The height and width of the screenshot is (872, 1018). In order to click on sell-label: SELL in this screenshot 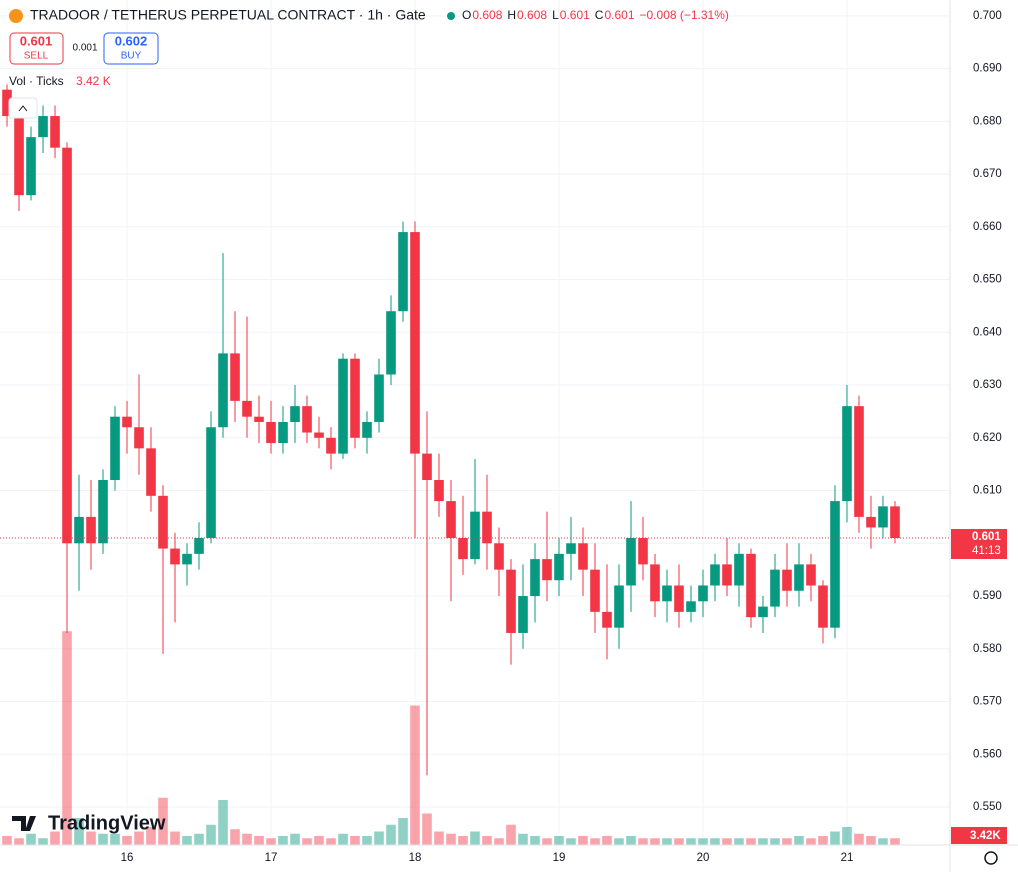, I will do `click(36, 56)`.